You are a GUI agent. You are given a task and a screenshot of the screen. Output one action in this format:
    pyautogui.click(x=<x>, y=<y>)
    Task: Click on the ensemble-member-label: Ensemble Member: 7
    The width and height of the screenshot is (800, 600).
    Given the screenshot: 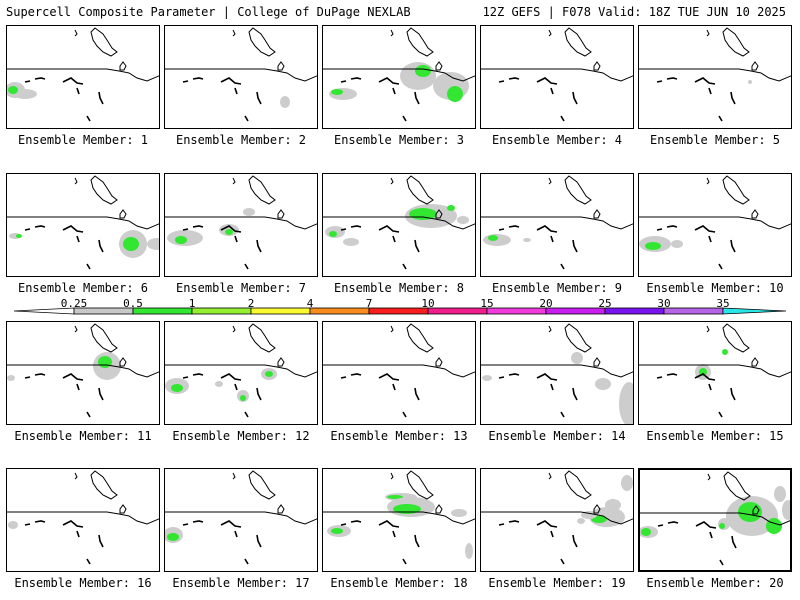 What is the action you would take?
    pyautogui.click(x=241, y=288)
    